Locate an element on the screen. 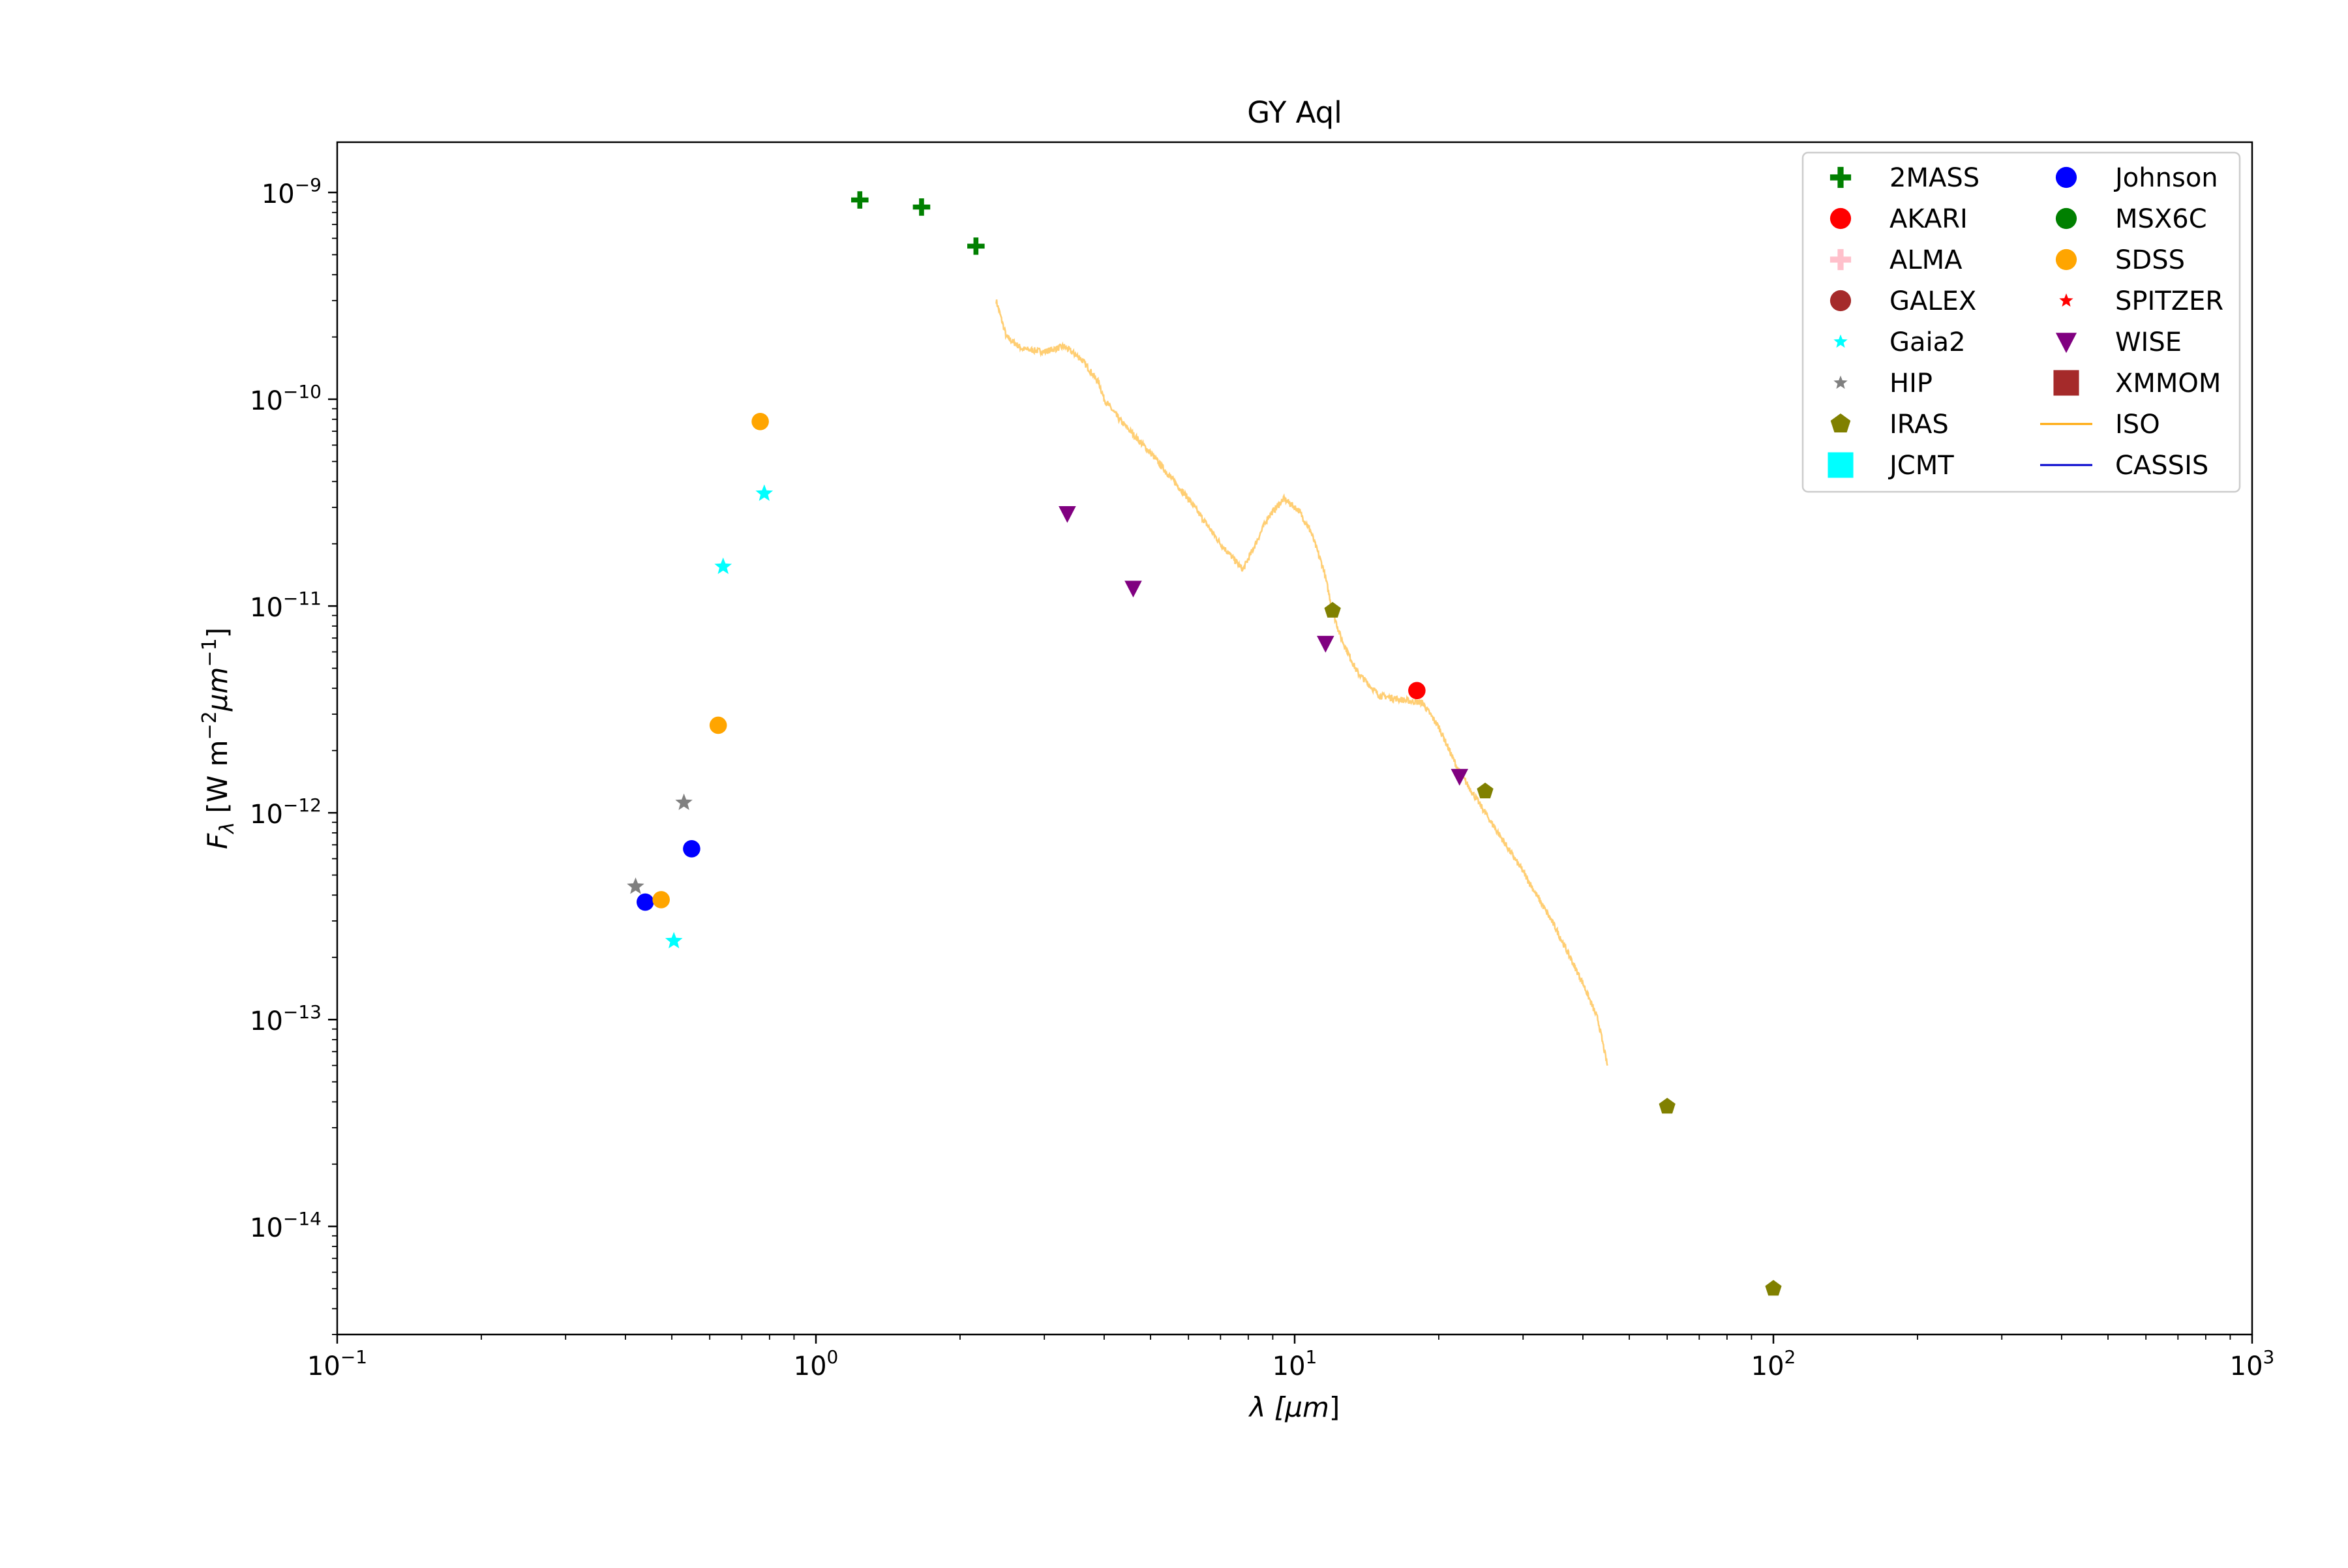  x-tick-label-4: 10² is located at coordinates (1774, 1363).